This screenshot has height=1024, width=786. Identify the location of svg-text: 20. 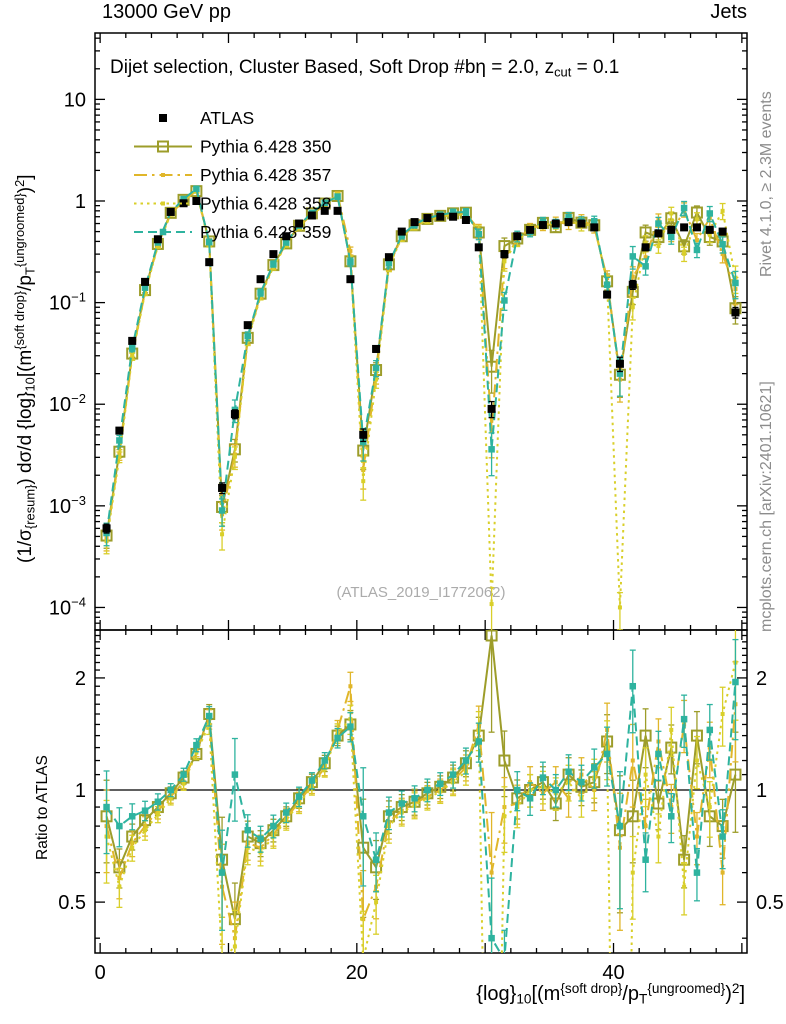
(357, 973).